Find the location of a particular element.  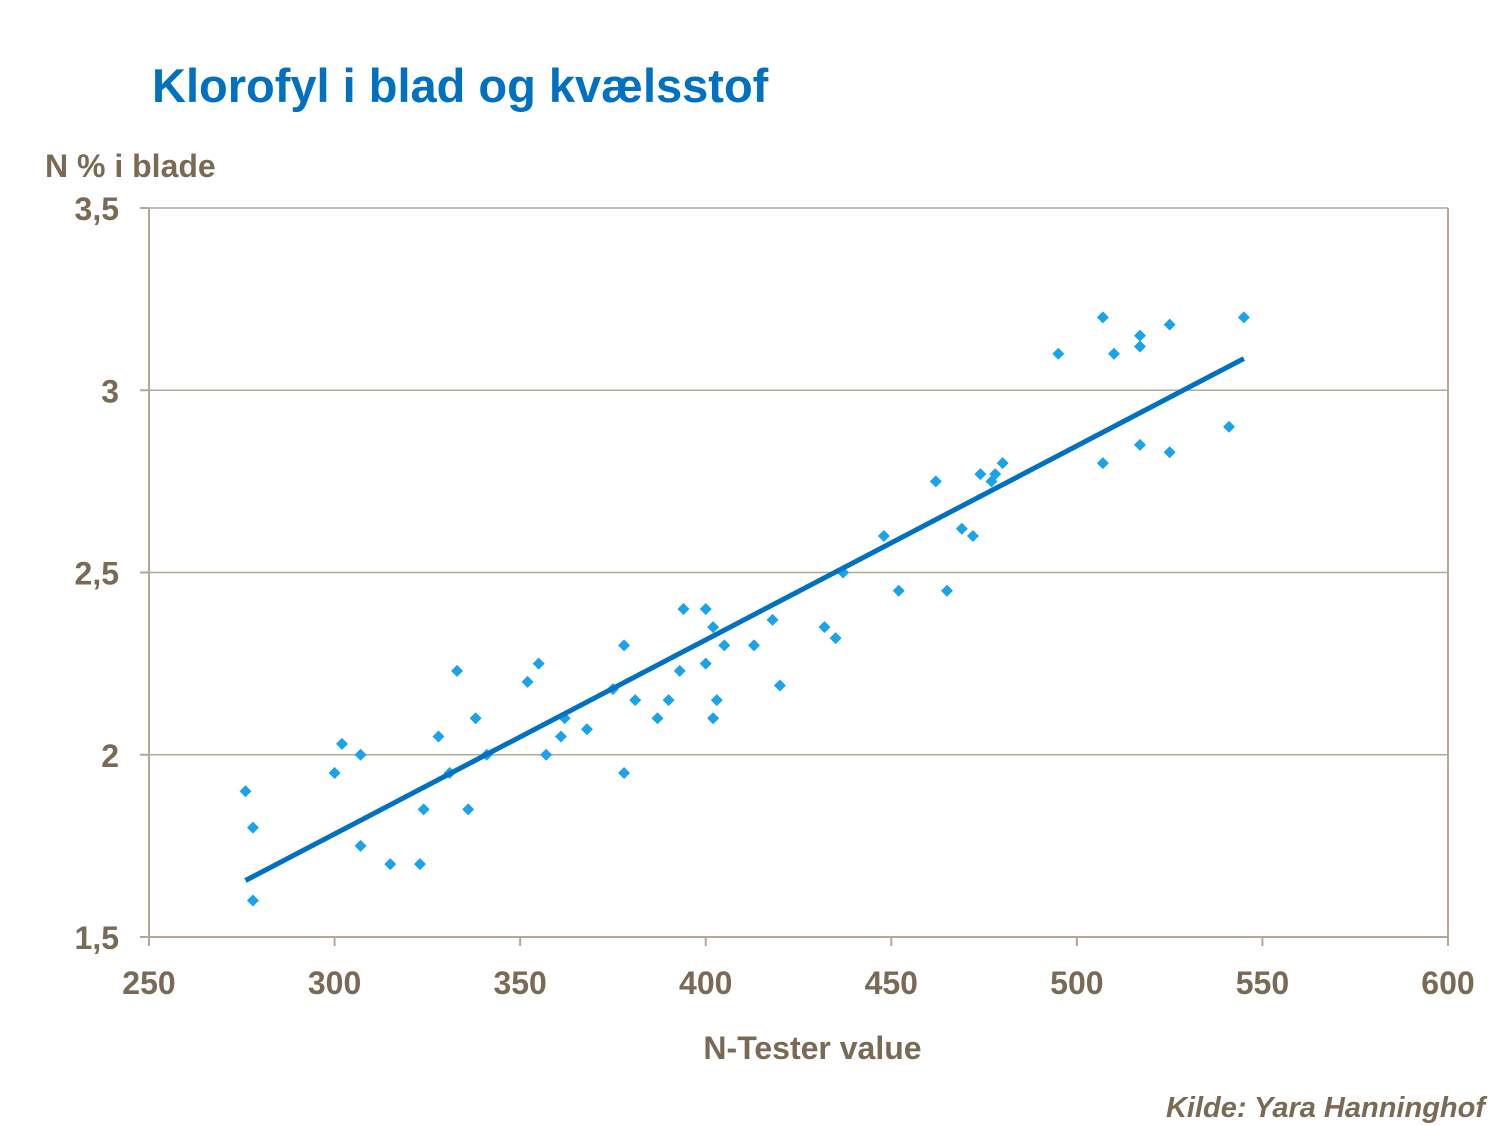

x-axis-label-wrap: N-Tester value is located at coordinates (750, 1048).